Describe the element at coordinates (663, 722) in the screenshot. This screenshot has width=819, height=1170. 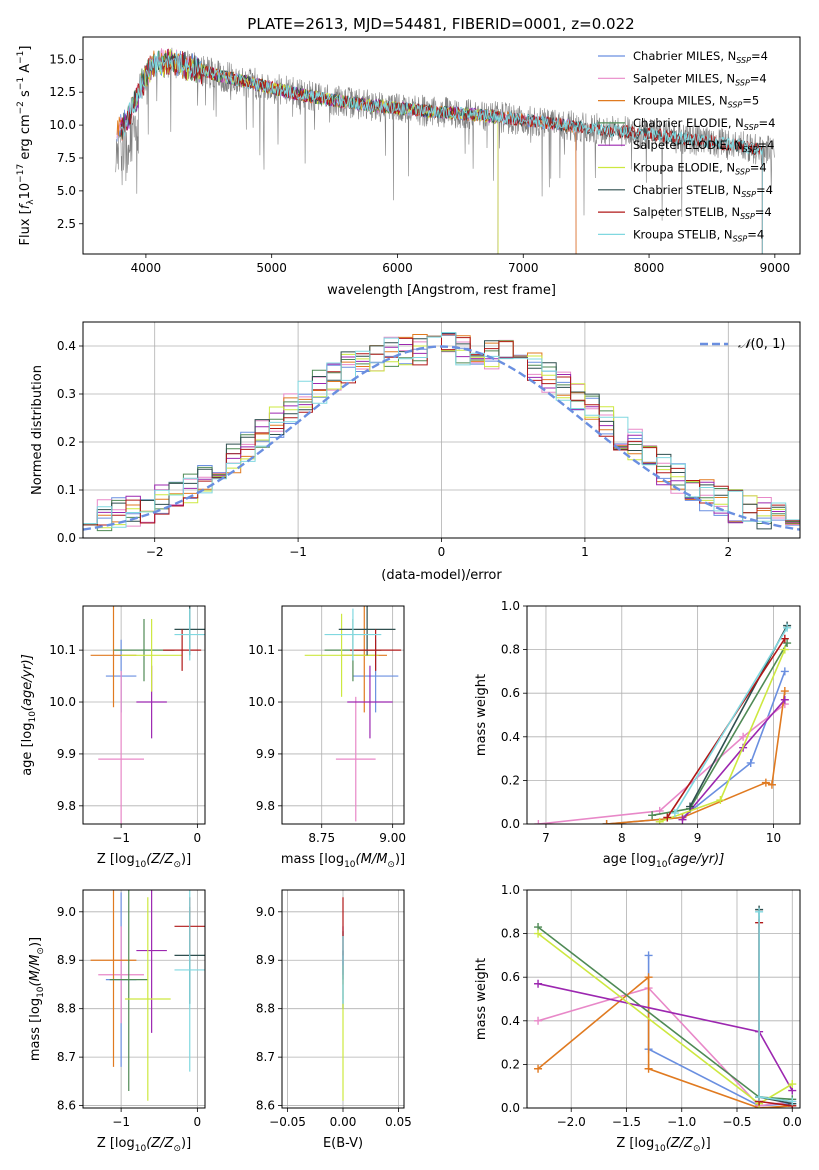
I see `weight_vs_age-plot-area` at that location.